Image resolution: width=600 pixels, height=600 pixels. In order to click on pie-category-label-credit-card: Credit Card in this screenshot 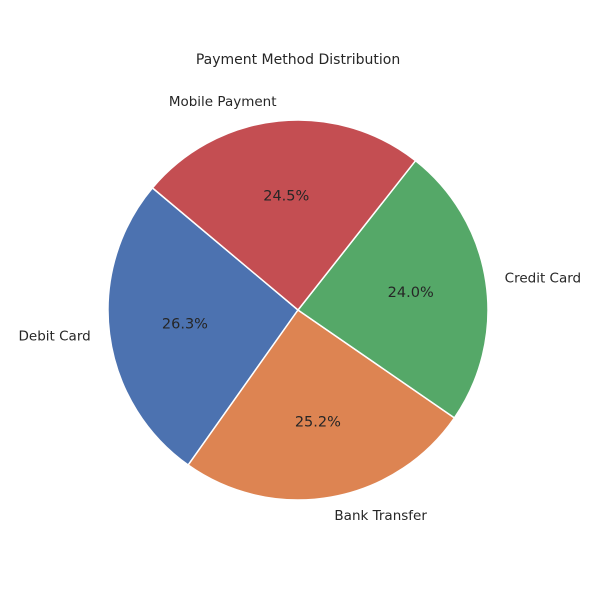, I will do `click(543, 279)`.